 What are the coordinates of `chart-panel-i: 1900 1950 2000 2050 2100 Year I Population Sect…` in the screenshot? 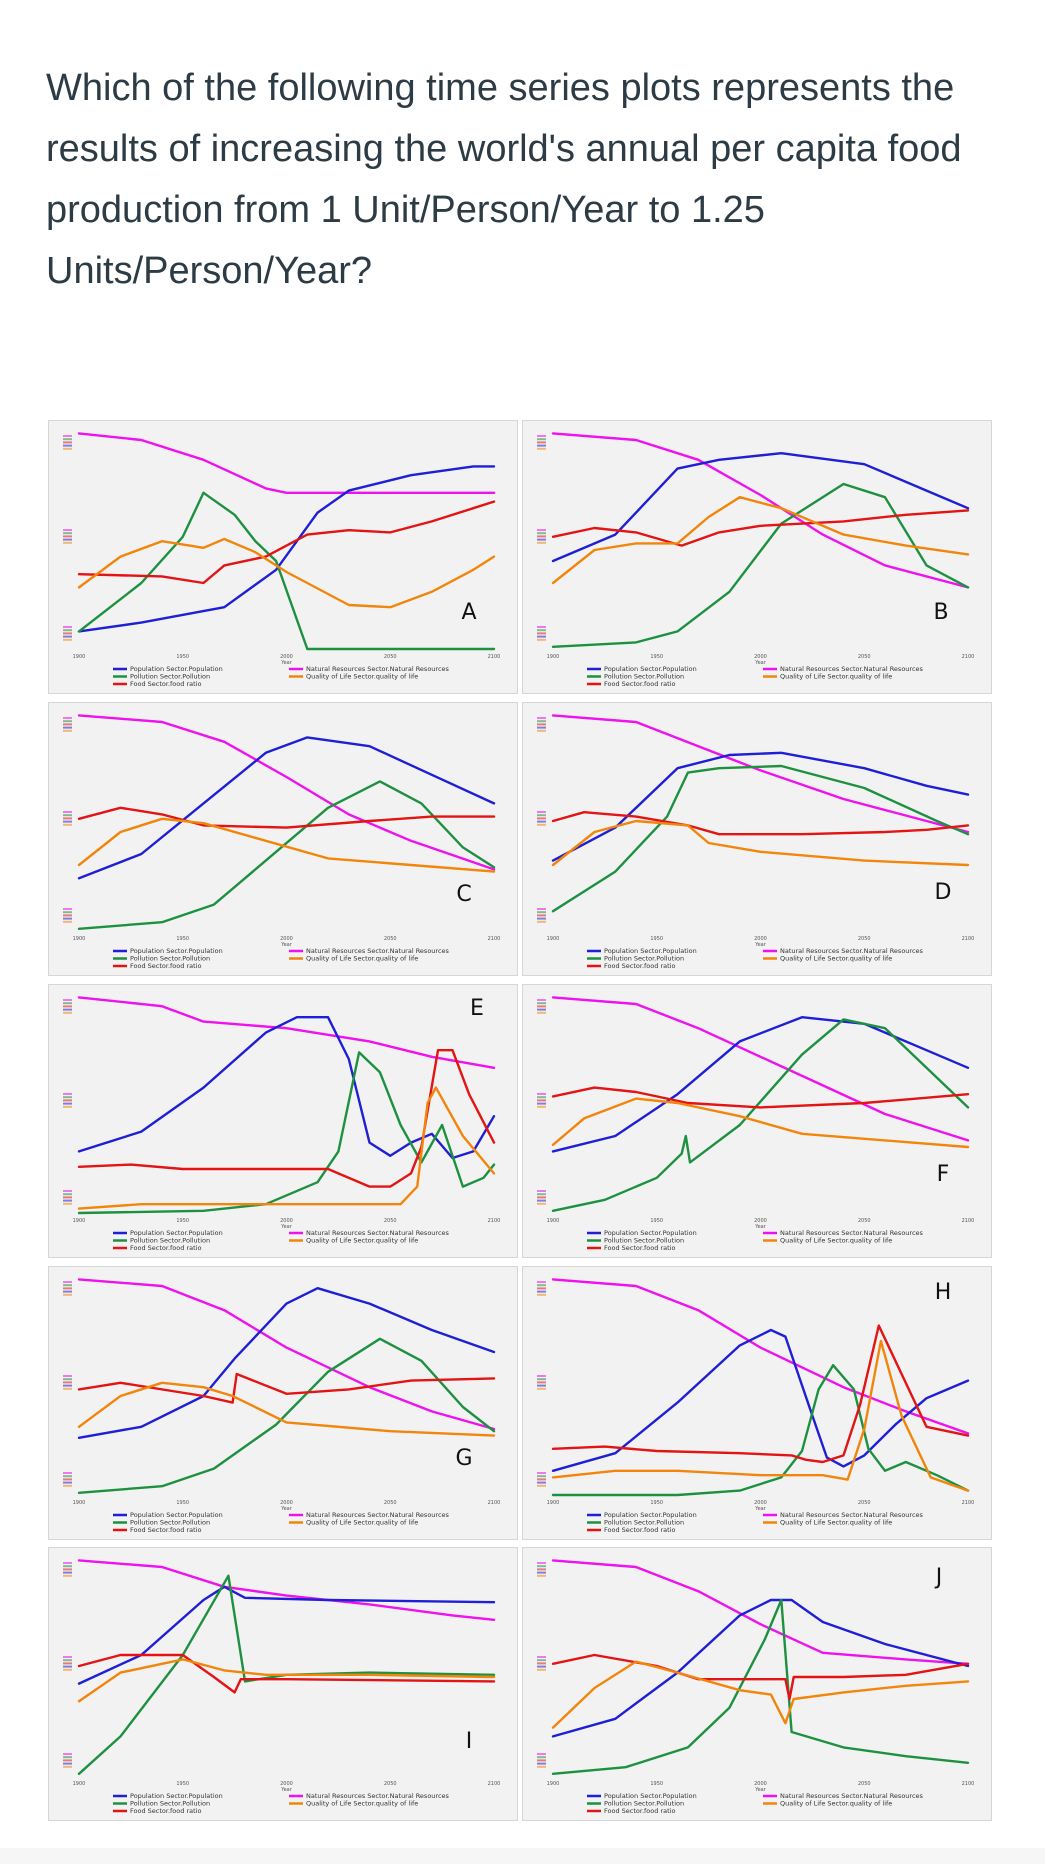 It's located at (283, 1684).